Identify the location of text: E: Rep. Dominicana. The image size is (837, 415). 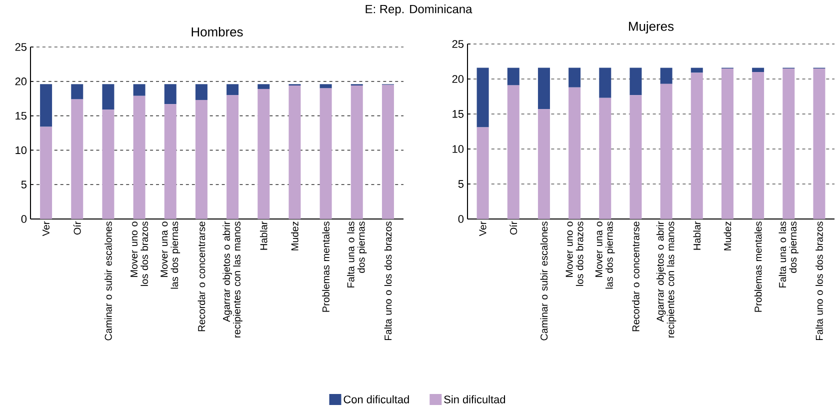
(419, 10).